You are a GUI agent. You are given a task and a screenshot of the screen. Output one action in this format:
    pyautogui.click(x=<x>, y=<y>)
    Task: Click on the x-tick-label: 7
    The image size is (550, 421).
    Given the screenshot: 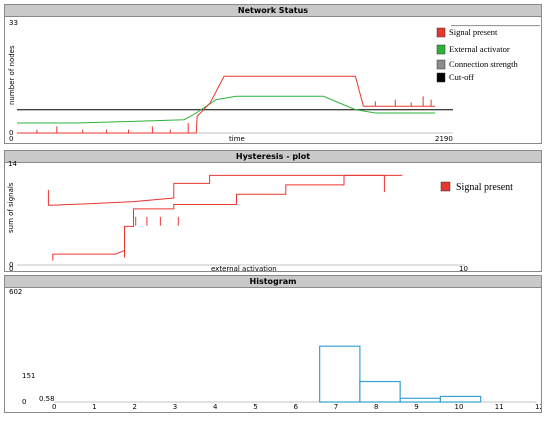 What is the action you would take?
    pyautogui.click(x=336, y=407)
    